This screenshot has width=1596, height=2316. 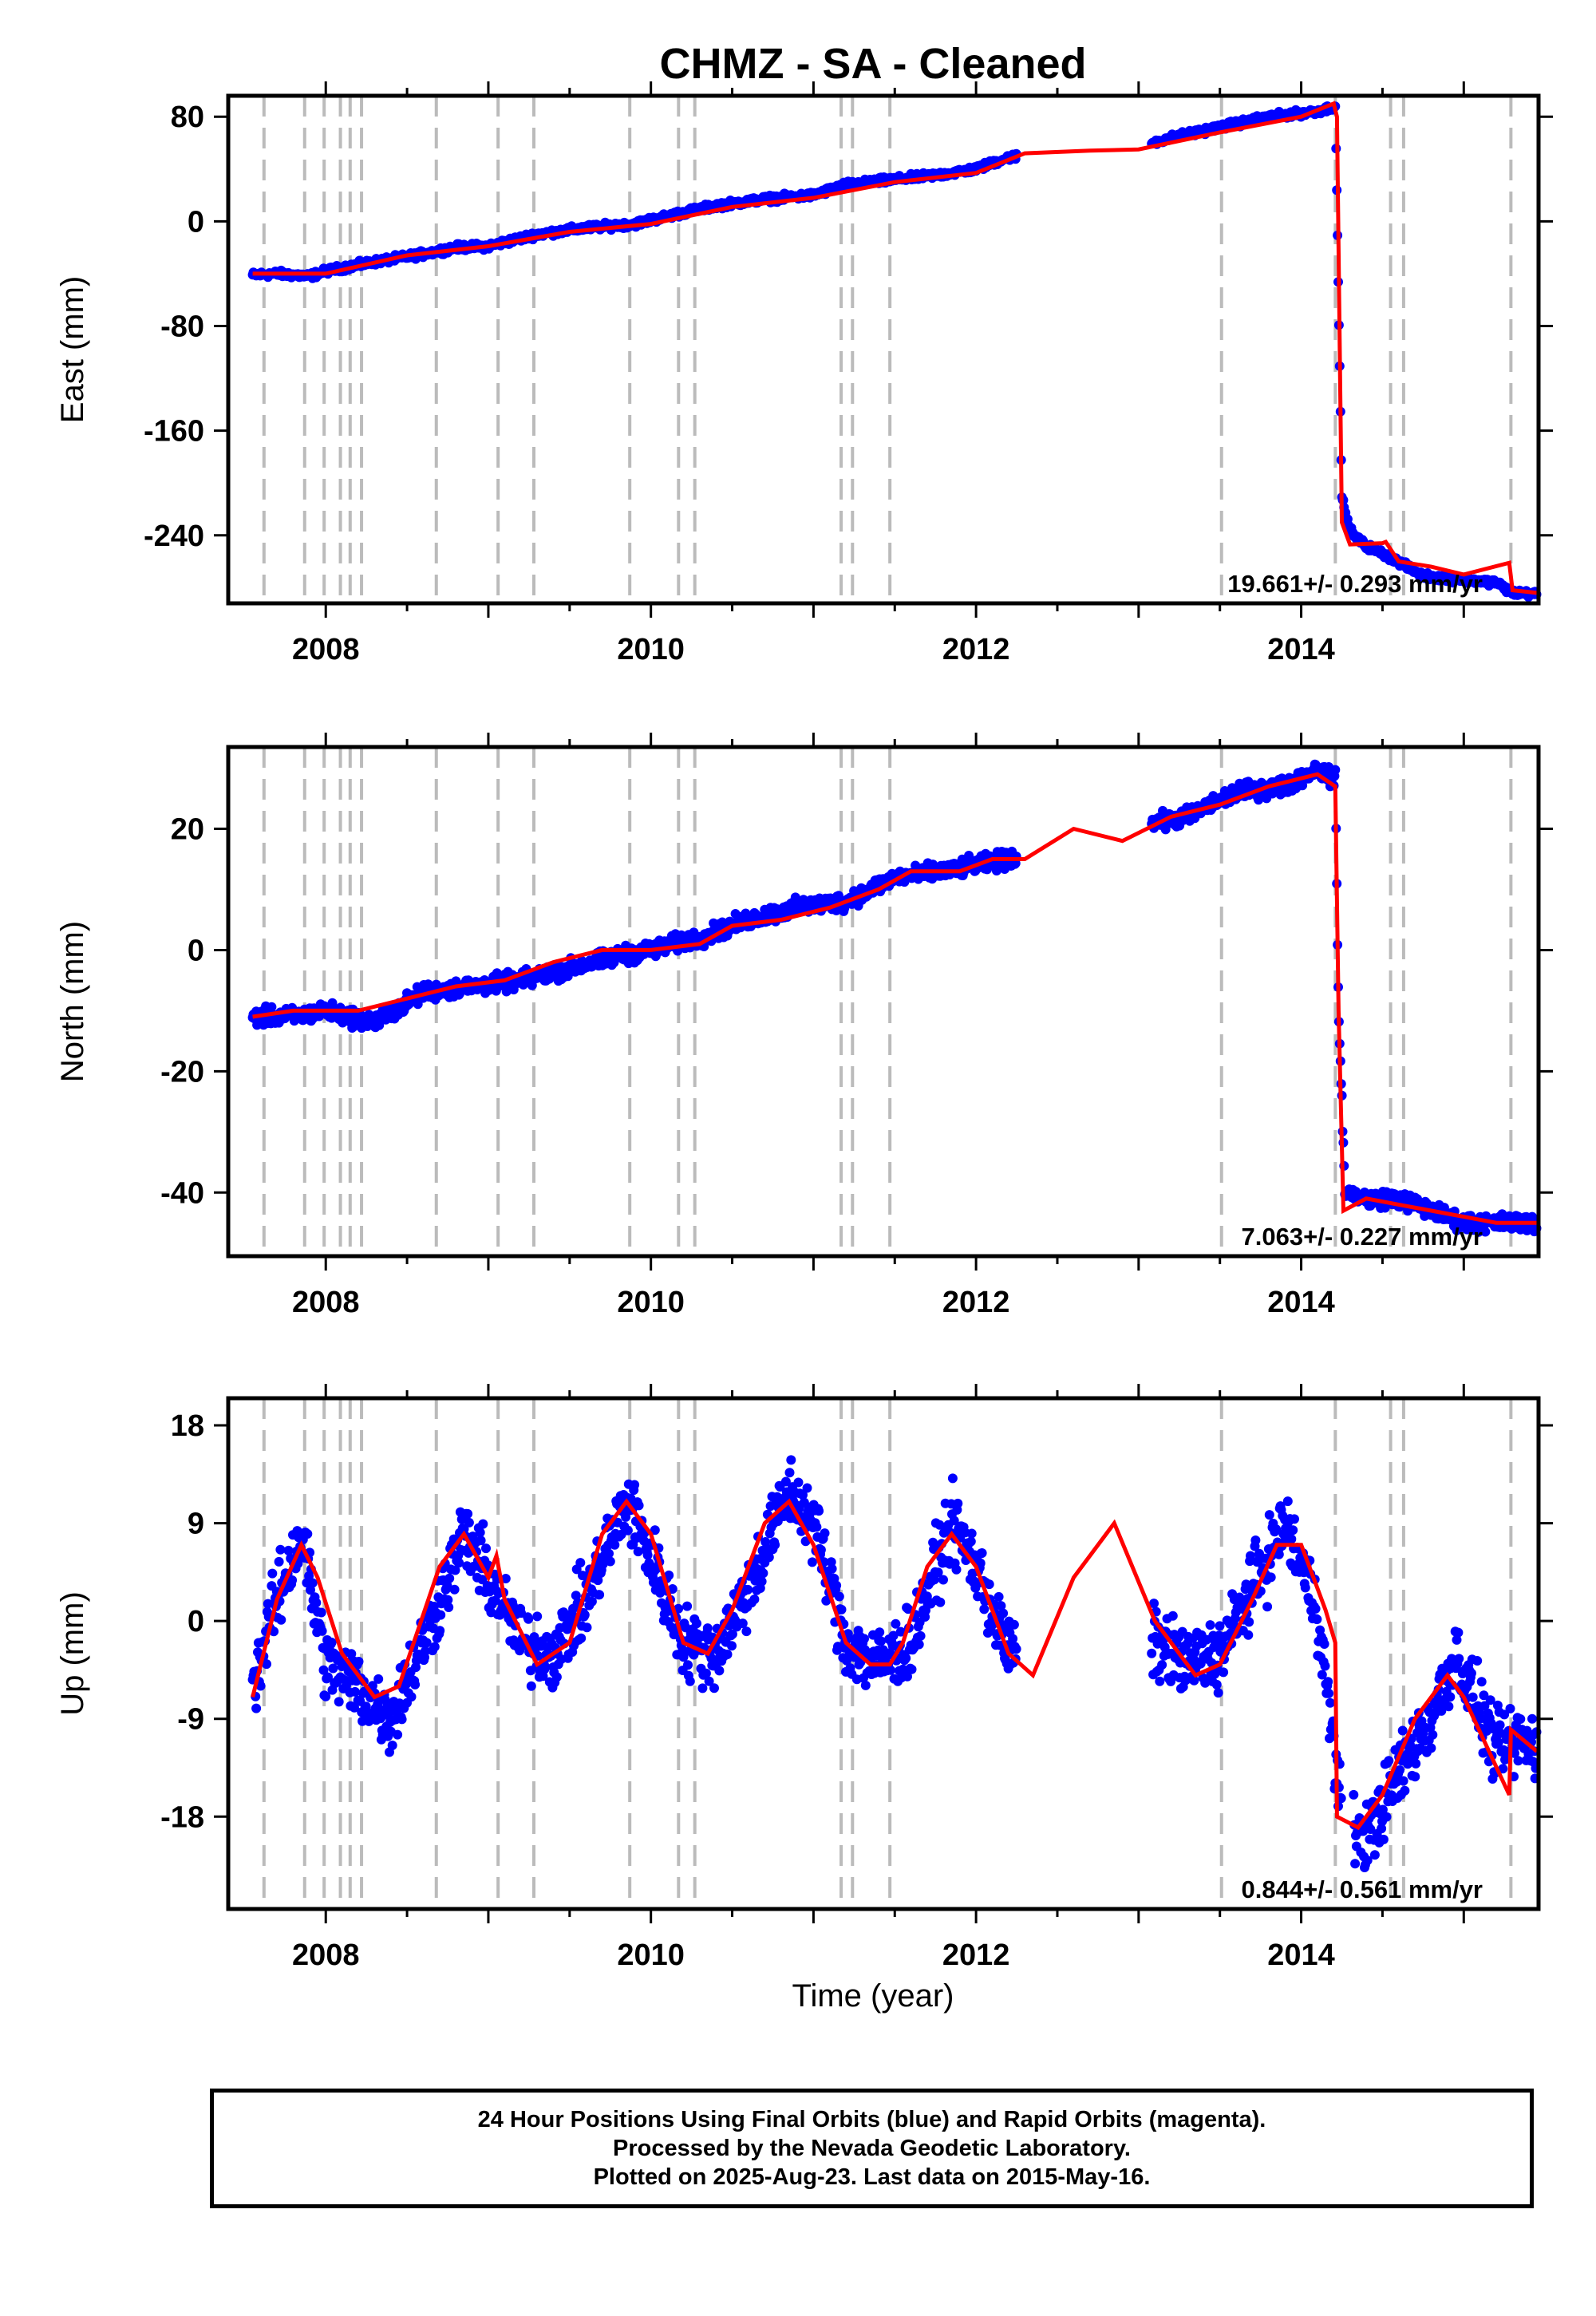 What do you see at coordinates (1355, 584) in the screenshot?
I see `east-rate: 19.661+/- 0.293 mm/yr` at bounding box center [1355, 584].